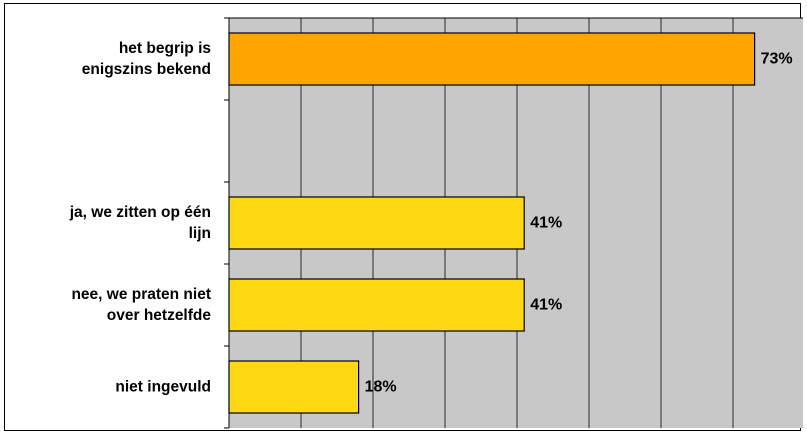 Image resolution: width=807 pixels, height=437 pixels. What do you see at coordinates (777, 59) in the screenshot?
I see `data-label: 73%` at bounding box center [777, 59].